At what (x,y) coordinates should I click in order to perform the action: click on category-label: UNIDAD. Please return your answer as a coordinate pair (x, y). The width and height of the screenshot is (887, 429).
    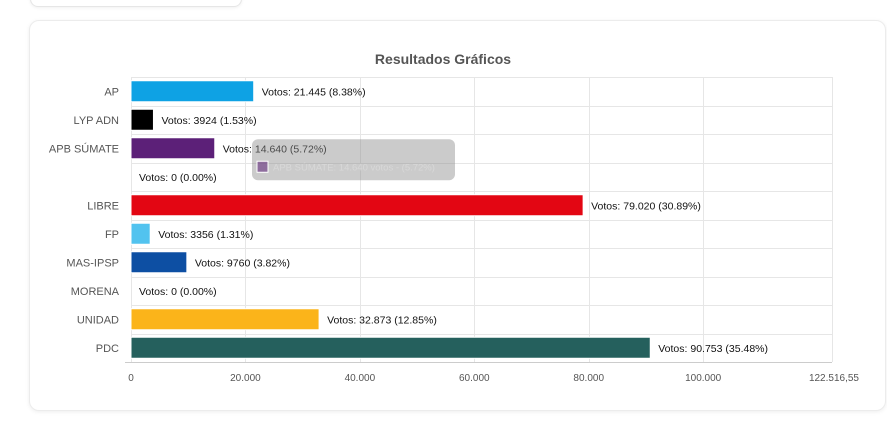
    Looking at the image, I should click on (98, 320).